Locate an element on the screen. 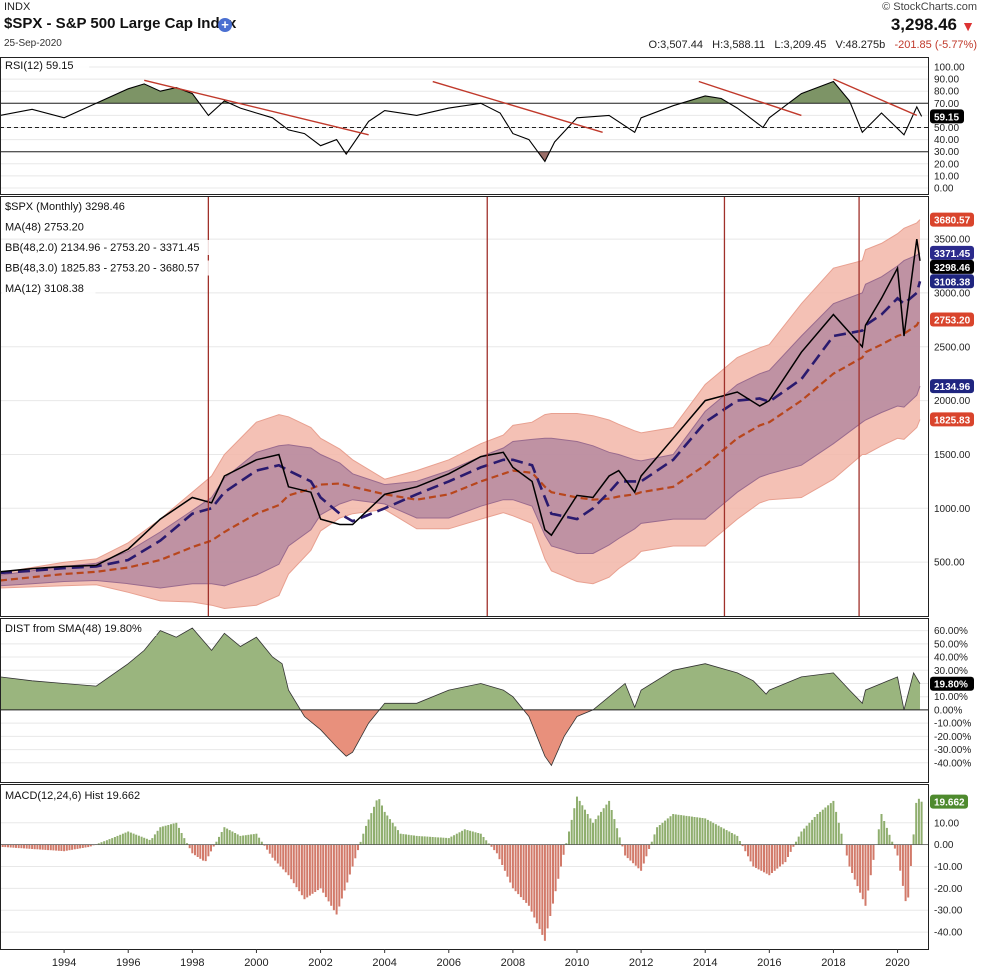 Image resolution: width=981 pixels, height=975 pixels. x-axis-label: 2002 is located at coordinates (320, 963).